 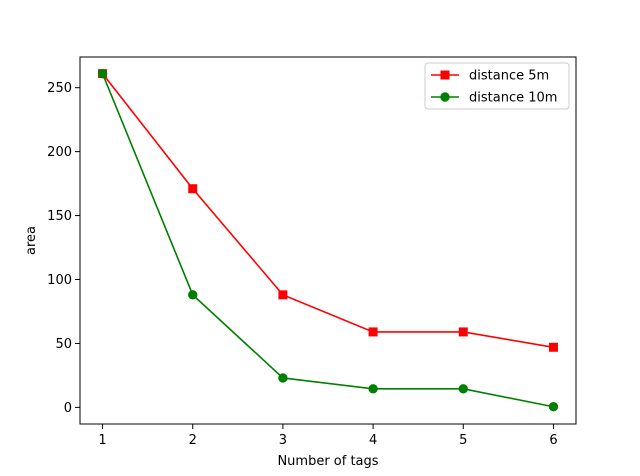 What do you see at coordinates (327, 461) in the screenshot?
I see `x-axis-label: Number of tags` at bounding box center [327, 461].